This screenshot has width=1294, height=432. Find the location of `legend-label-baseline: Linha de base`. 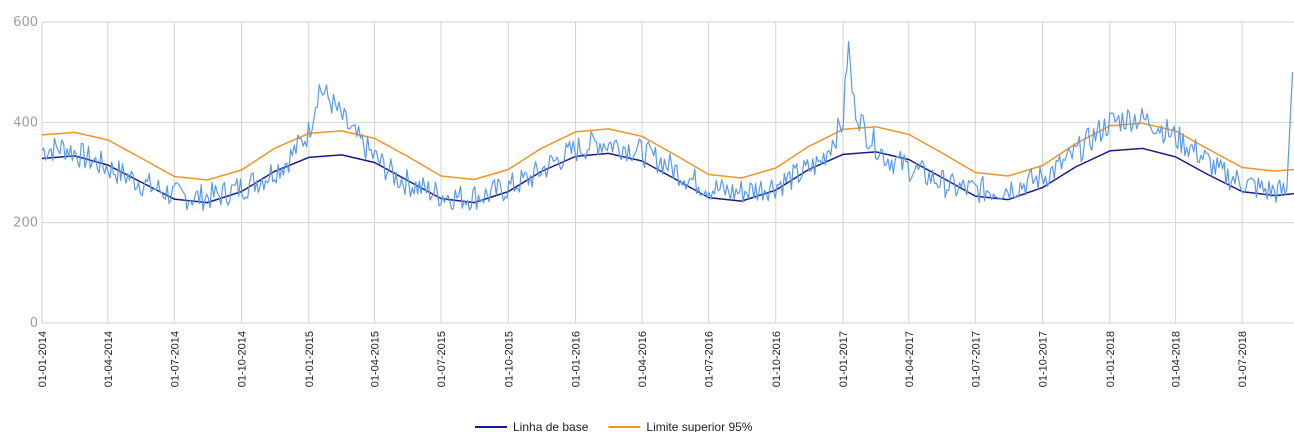

legend-label-baseline: Linha de base is located at coordinates (551, 426).